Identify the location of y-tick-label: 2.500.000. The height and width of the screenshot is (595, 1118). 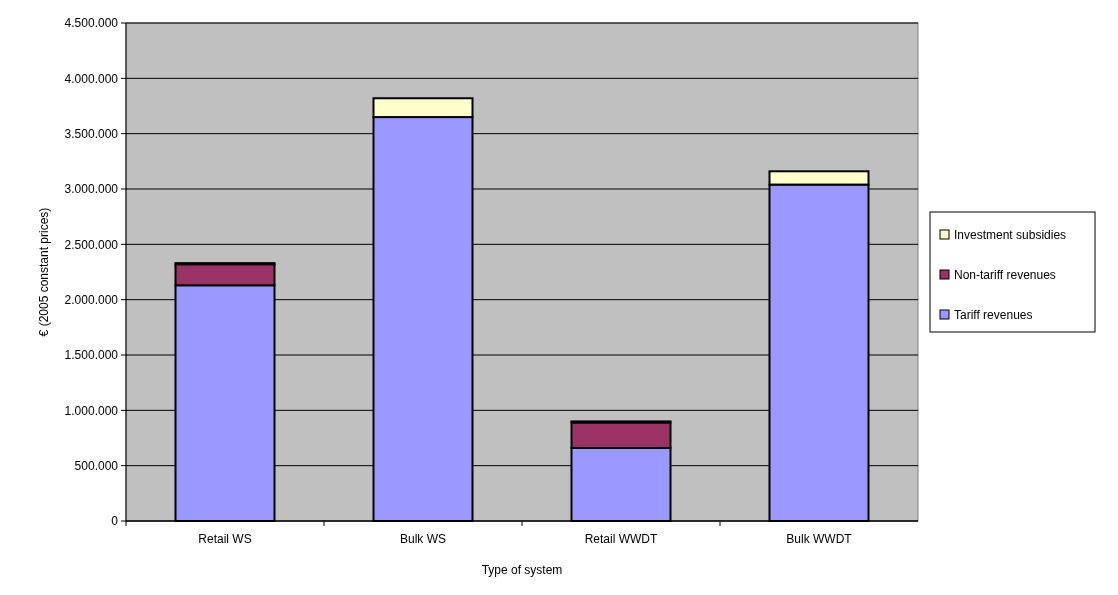
(91, 244).